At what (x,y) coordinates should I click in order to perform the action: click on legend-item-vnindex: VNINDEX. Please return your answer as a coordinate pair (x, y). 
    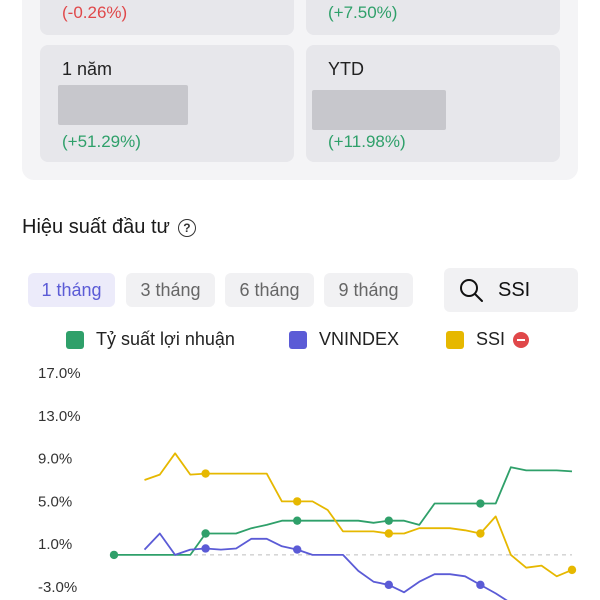
    Looking at the image, I should click on (344, 339).